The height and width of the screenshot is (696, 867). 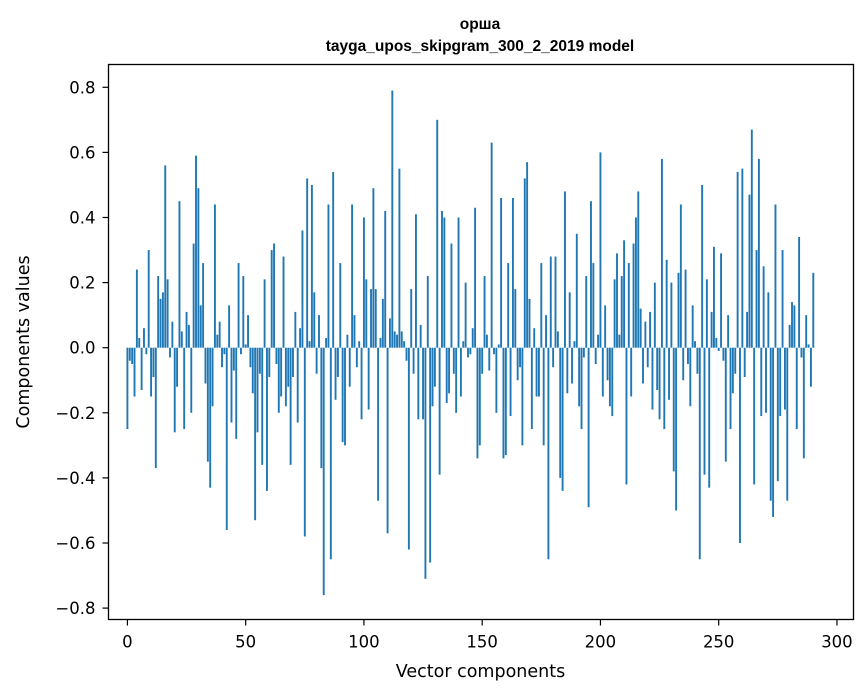 I want to click on y-tick-label: 0.4, so click(x=82, y=217).